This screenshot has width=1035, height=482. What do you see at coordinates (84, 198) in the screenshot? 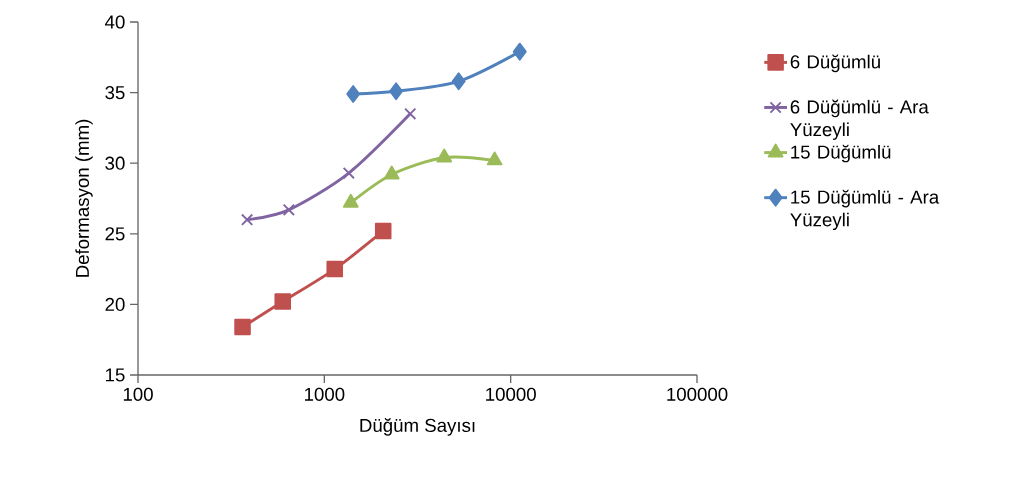
I see `y-axis-title: Deformasyon (mm)` at bounding box center [84, 198].